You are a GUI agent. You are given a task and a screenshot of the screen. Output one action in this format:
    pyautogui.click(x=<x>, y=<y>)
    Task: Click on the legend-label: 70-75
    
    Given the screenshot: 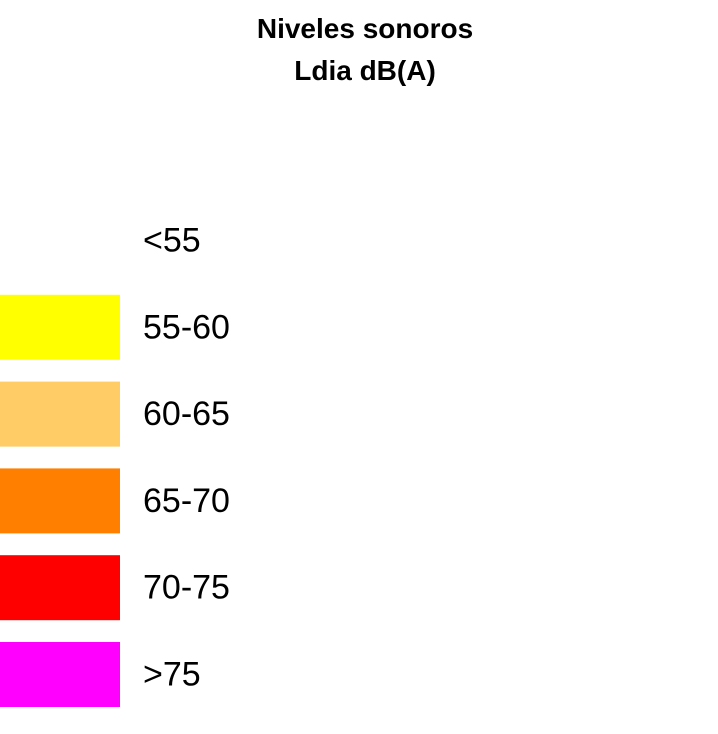 What is the action you would take?
    pyautogui.click(x=186, y=588)
    